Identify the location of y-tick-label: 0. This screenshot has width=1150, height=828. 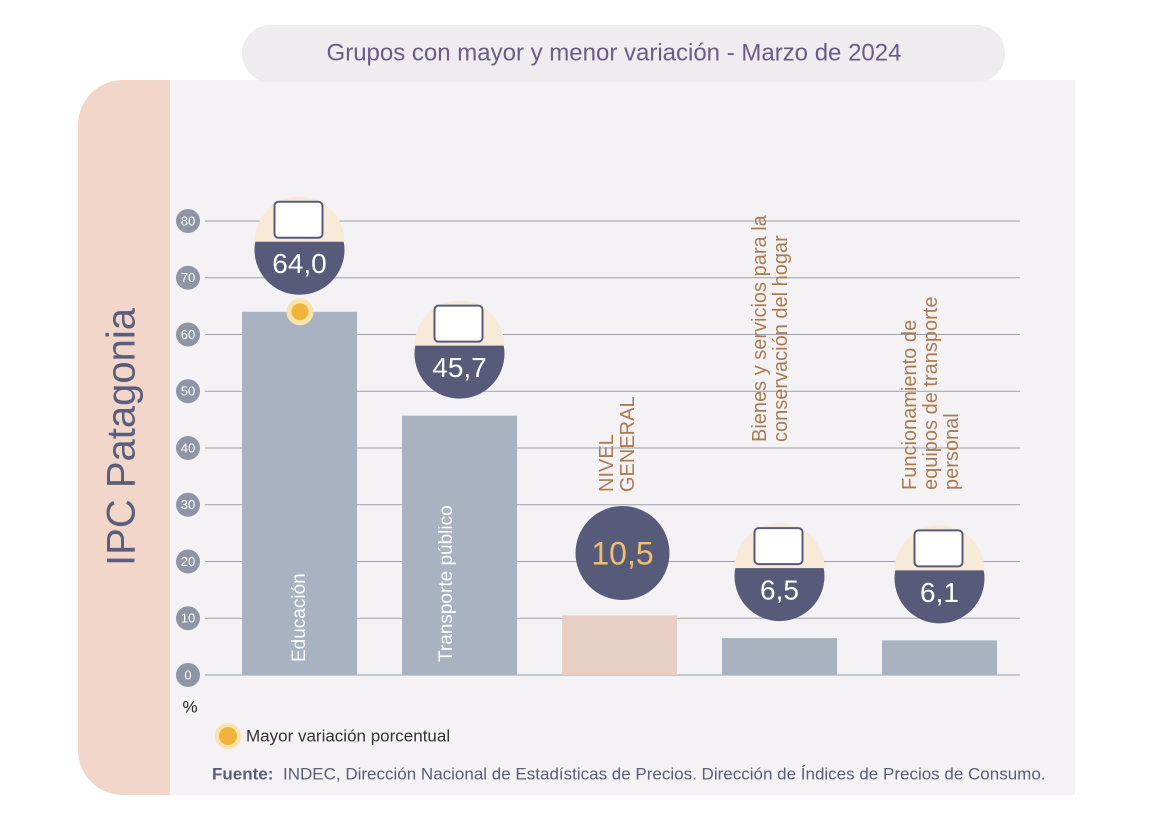
(187, 674).